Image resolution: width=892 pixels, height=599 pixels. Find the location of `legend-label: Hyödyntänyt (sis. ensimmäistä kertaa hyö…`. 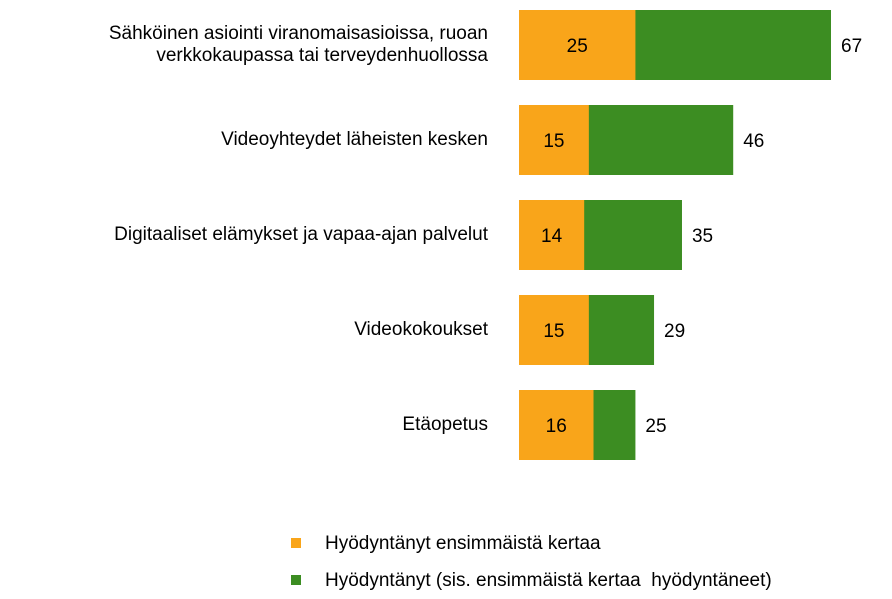

legend-label: Hyödyntänyt (sis. ensimmäistä kertaa hyö… is located at coordinates (548, 580).